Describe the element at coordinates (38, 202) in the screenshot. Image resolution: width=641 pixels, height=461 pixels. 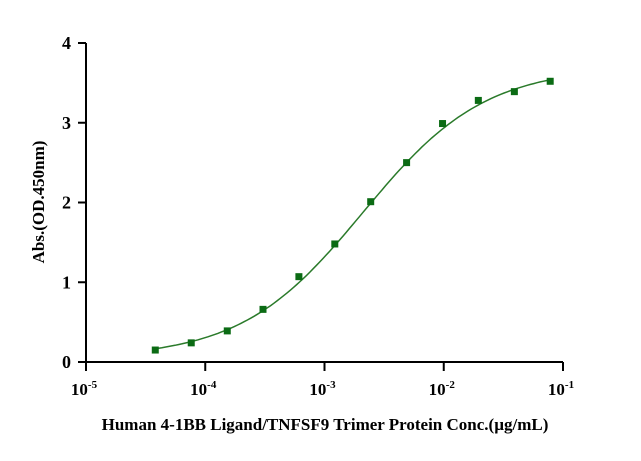
I see `y-axis-label: Abs.(OD.450nm)` at that location.